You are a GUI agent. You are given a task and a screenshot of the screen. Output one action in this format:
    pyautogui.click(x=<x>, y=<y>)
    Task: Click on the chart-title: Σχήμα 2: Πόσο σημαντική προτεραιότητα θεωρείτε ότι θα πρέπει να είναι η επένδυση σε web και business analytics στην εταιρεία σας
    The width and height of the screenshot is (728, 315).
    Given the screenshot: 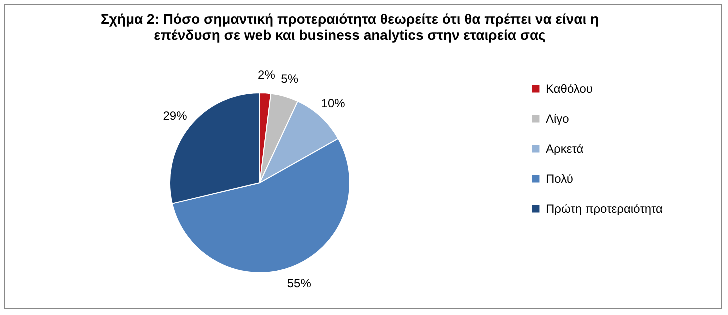 What is the action you would take?
    pyautogui.click(x=350, y=27)
    